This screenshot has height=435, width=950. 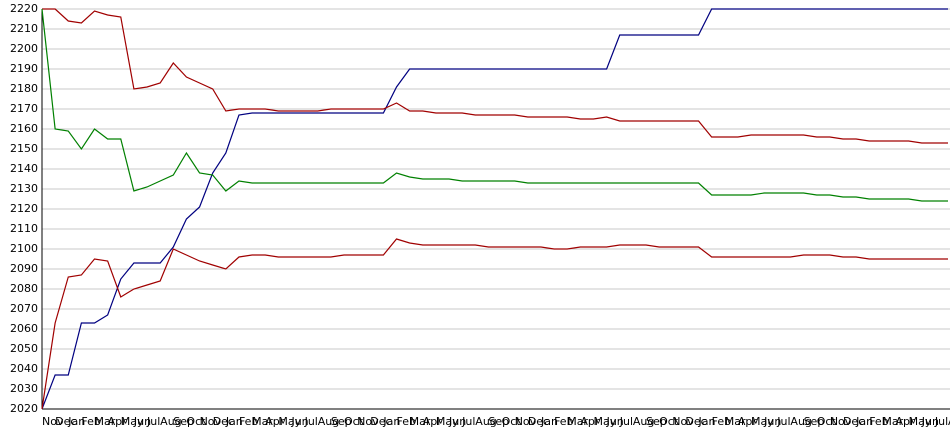 I want to click on y-tick-label: 2060, so click(x=24, y=328).